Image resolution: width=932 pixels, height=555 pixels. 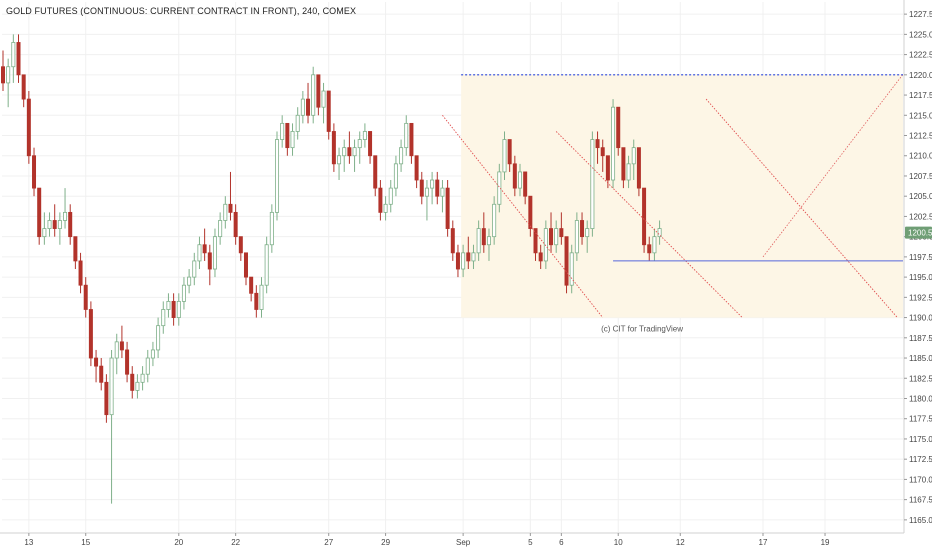 What do you see at coordinates (832, 166) in the screenshot?
I see `projection-line` at bounding box center [832, 166].